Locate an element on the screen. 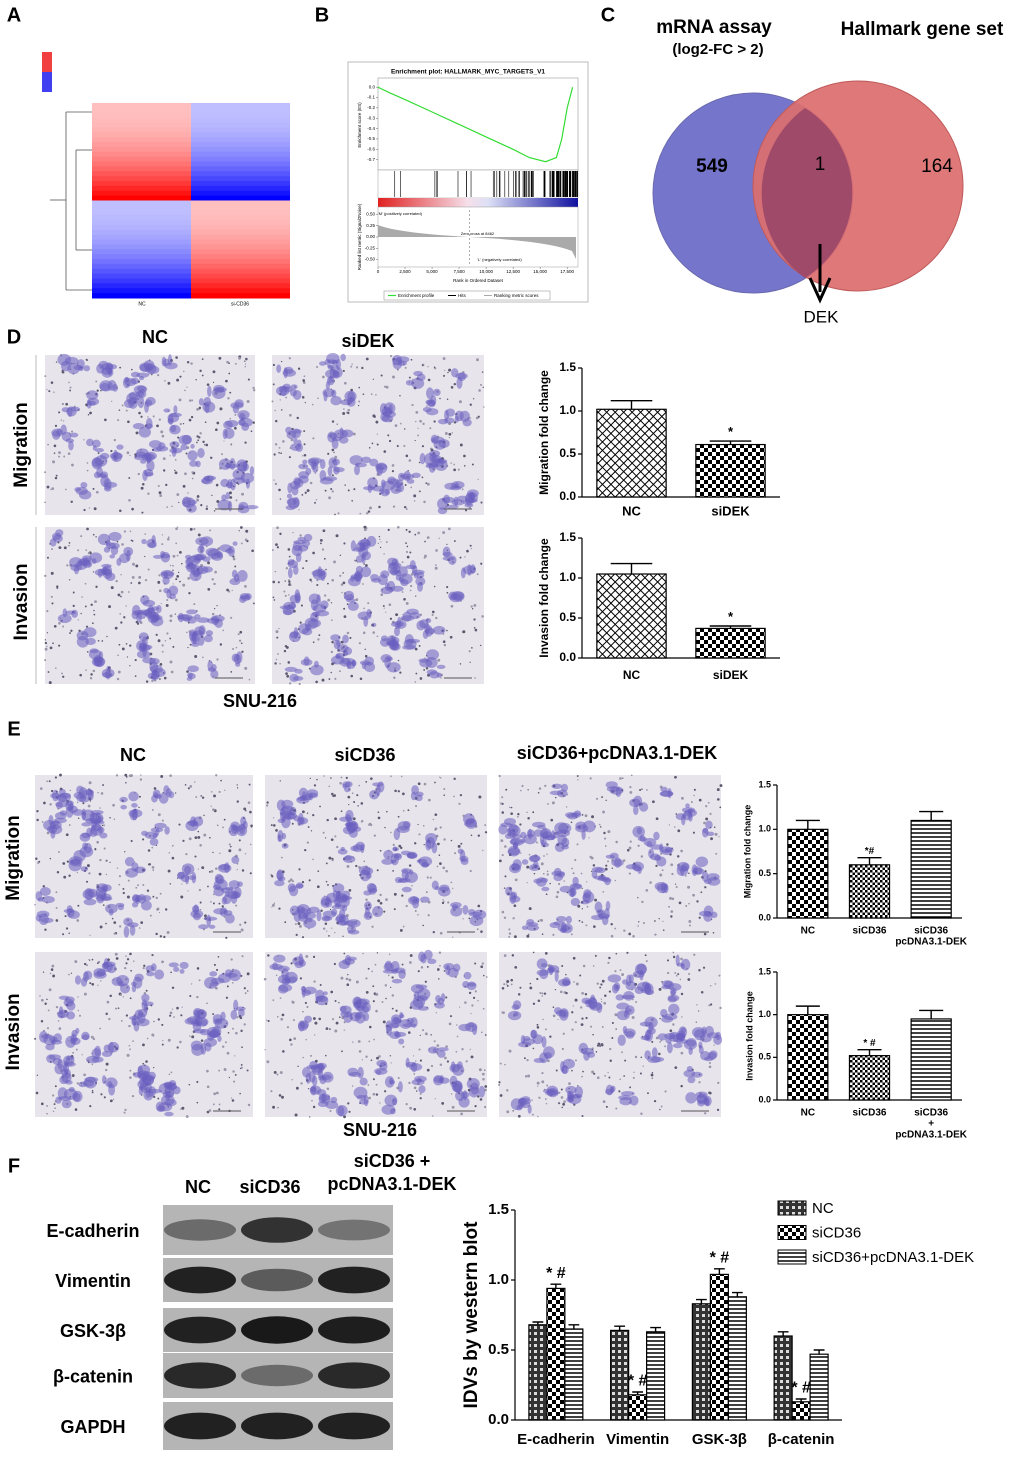  heatmap-cell is located at coordinates (141, 208).